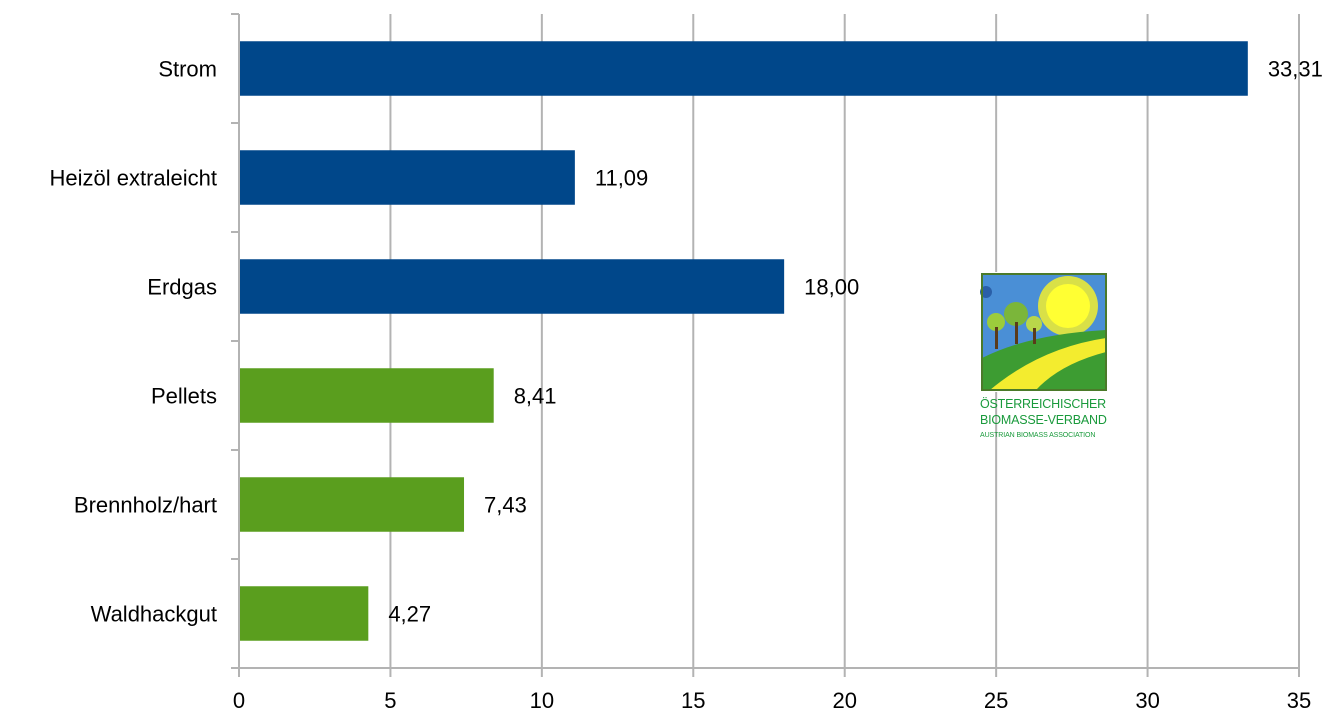 The height and width of the screenshot is (714, 1335). I want to click on category-label: Erdgas, so click(182, 287).